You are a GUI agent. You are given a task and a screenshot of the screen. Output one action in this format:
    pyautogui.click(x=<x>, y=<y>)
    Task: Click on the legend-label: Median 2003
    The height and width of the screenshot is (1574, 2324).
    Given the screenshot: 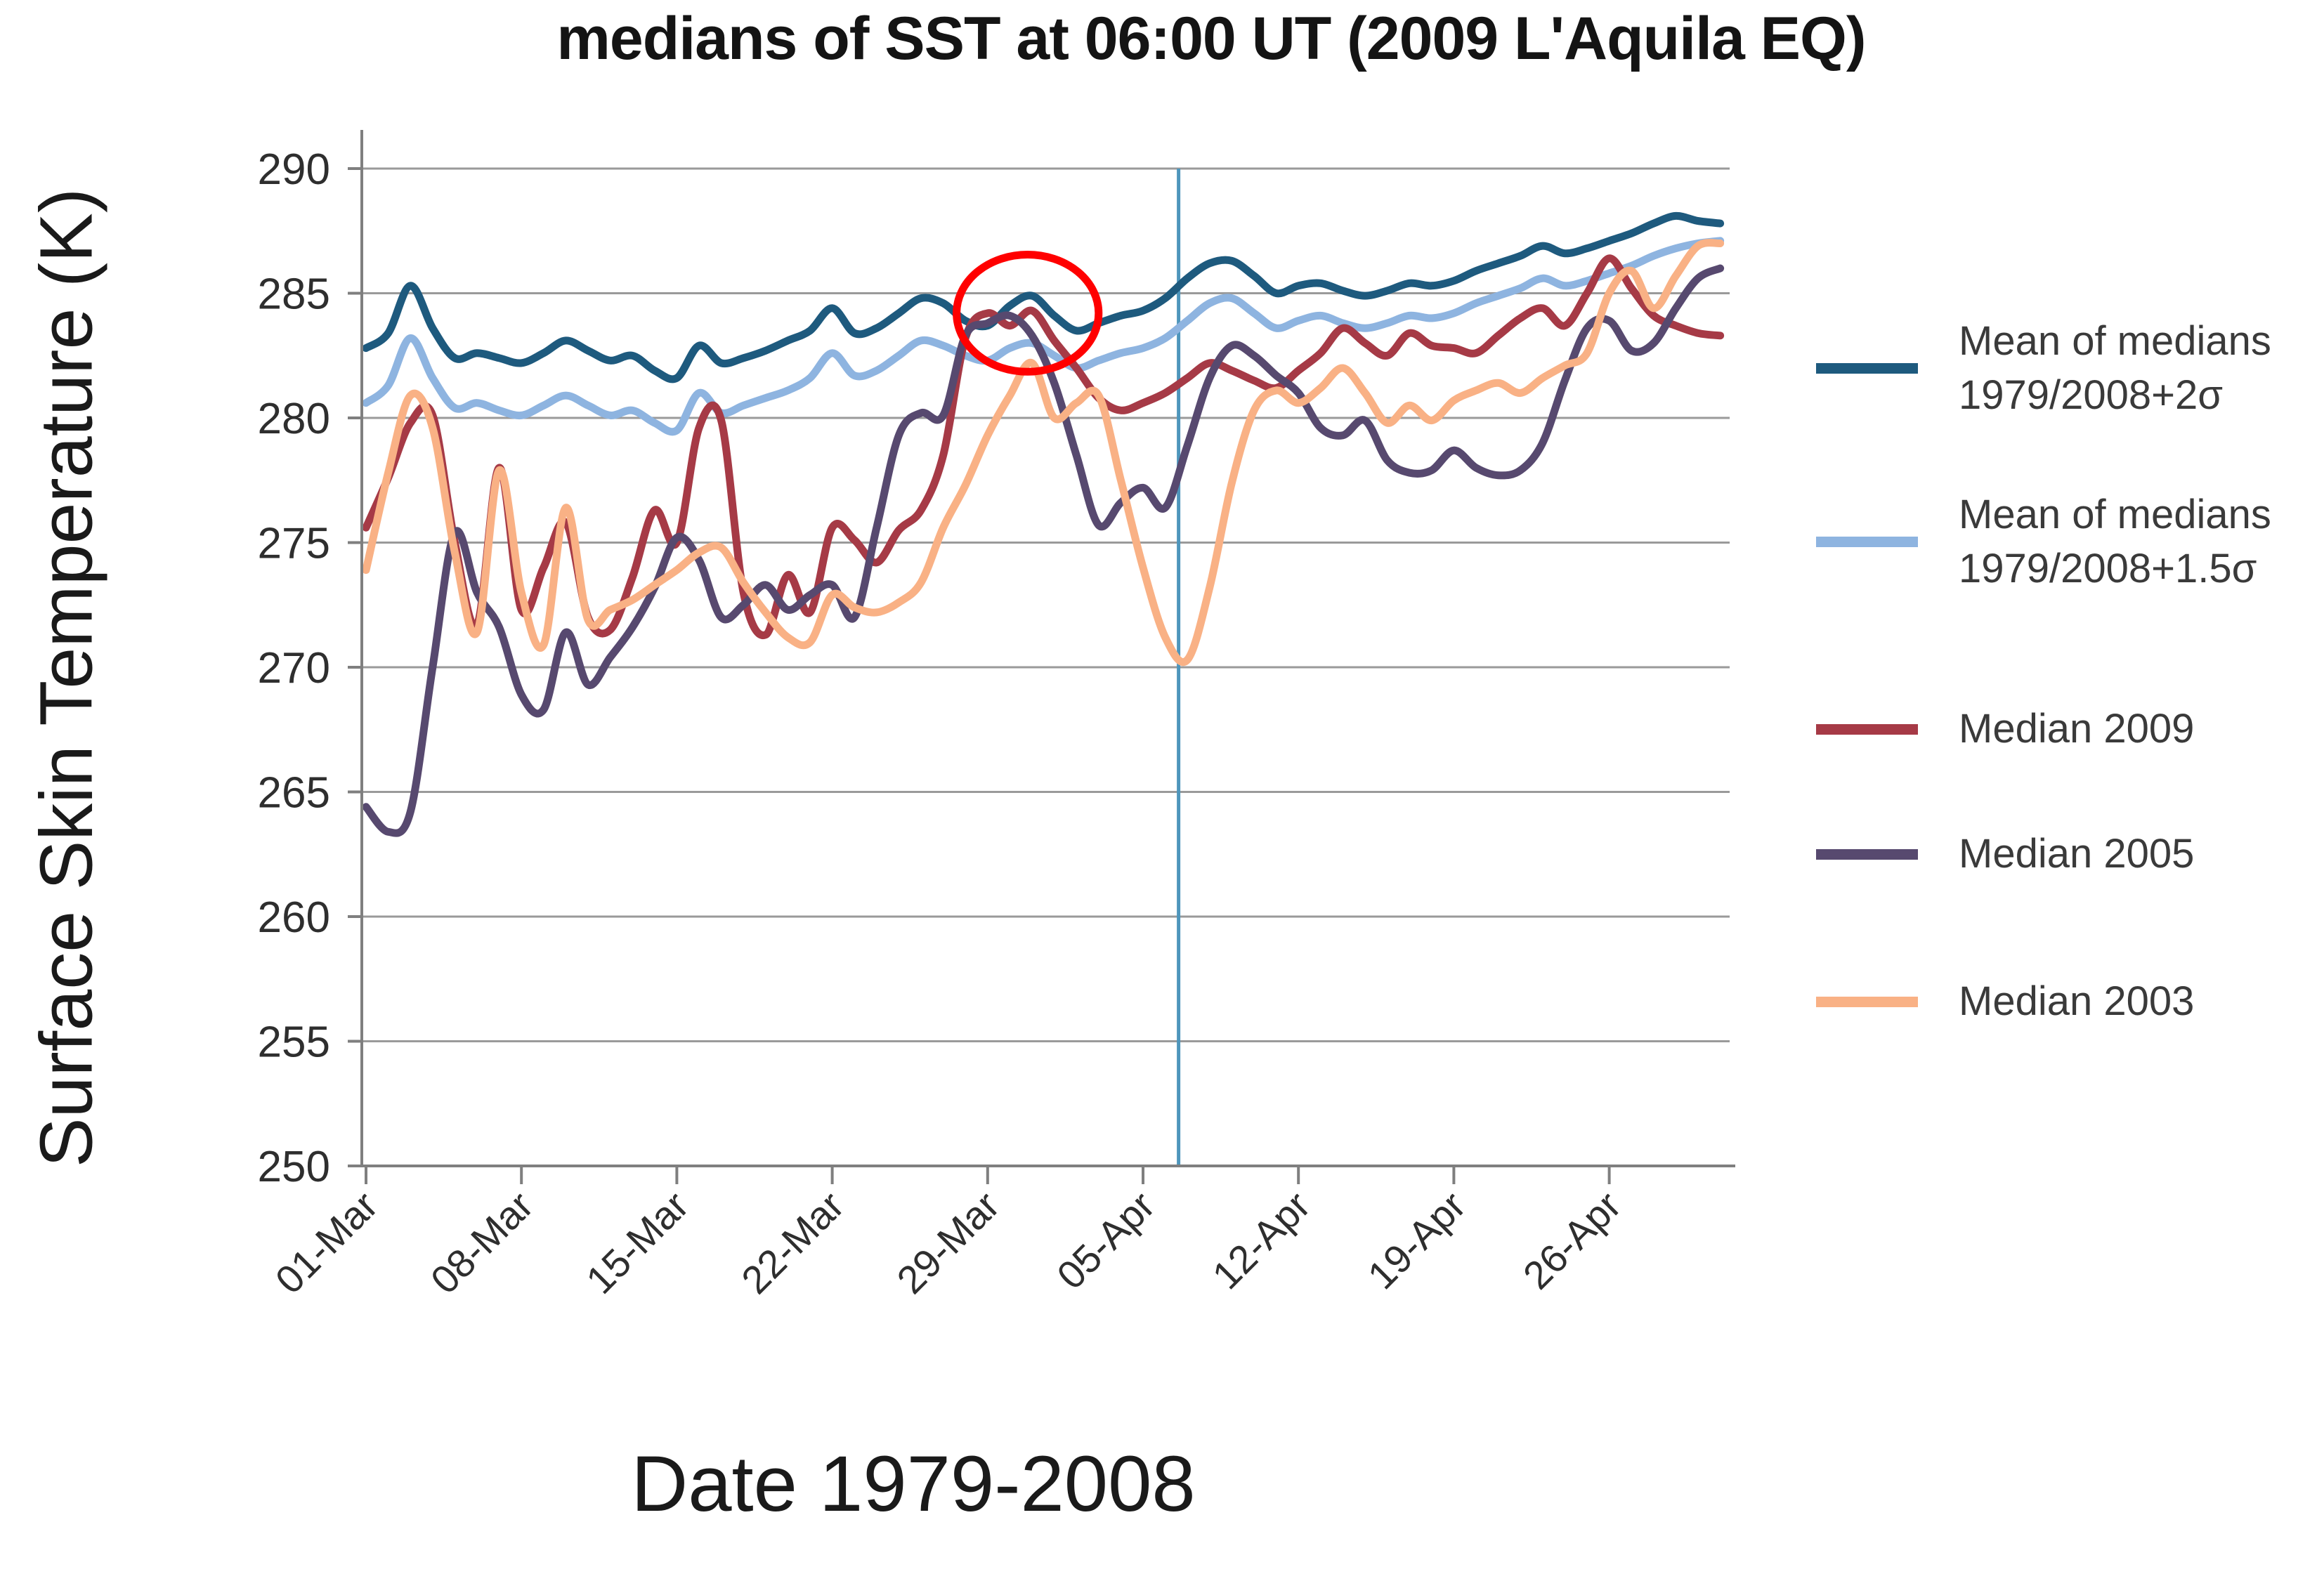 What is the action you would take?
    pyautogui.click(x=2077, y=1001)
    